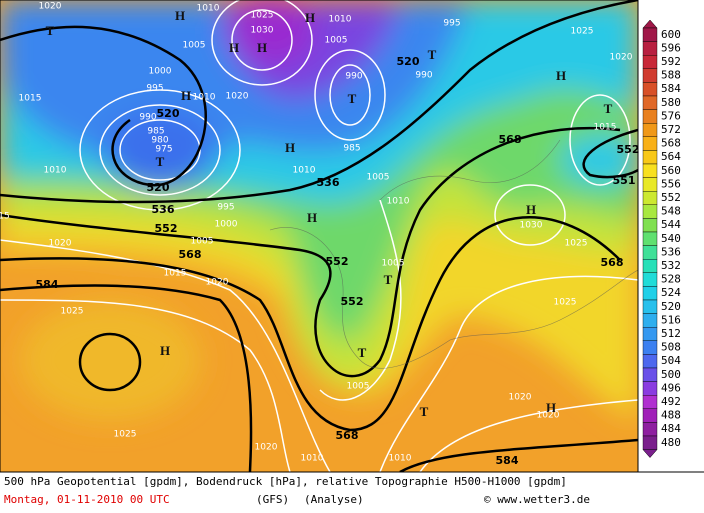  Describe the element at coordinates (671, 211) in the screenshot. I see `legend-label: 548` at that location.